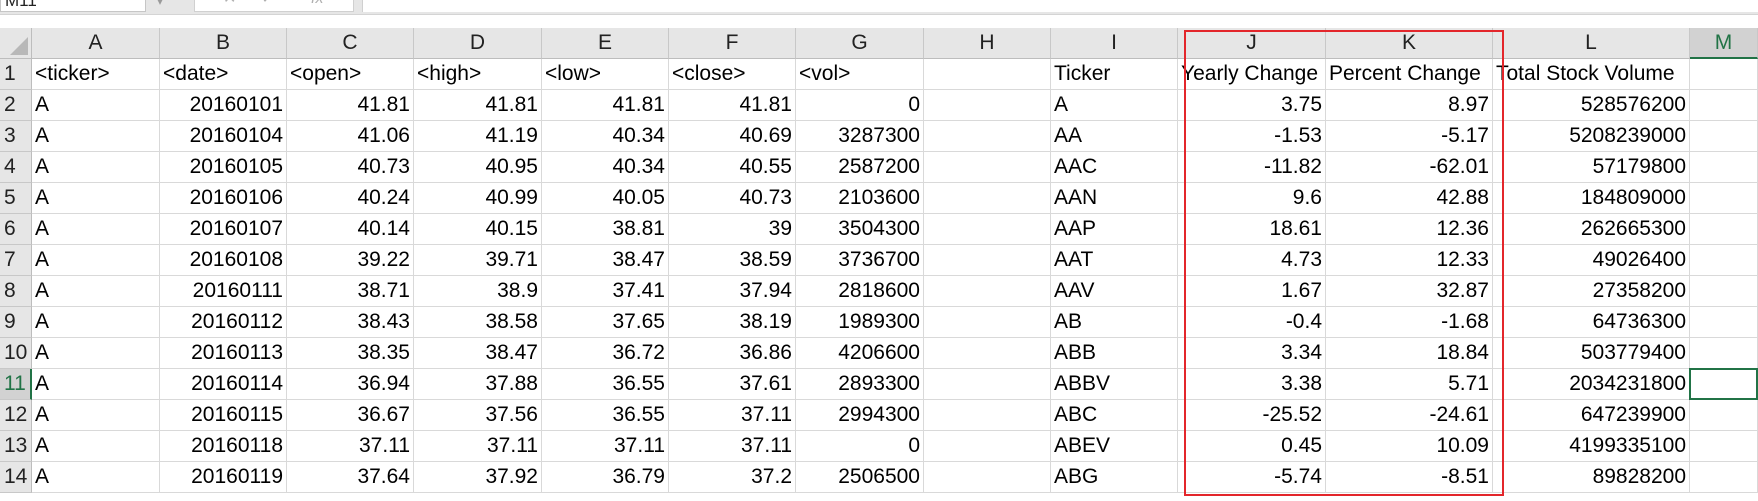 The width and height of the screenshot is (1758, 501). I want to click on cell-b6: 20160107, so click(223, 229).